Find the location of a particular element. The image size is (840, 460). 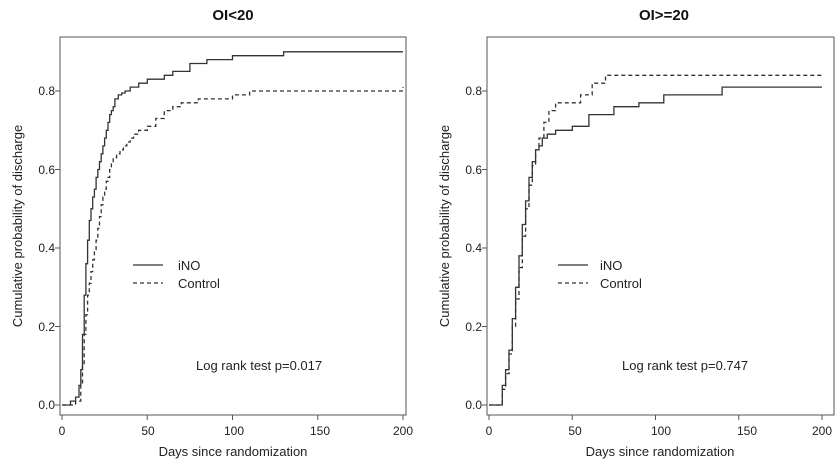

panel-title: OI<20 is located at coordinates (232, 15).